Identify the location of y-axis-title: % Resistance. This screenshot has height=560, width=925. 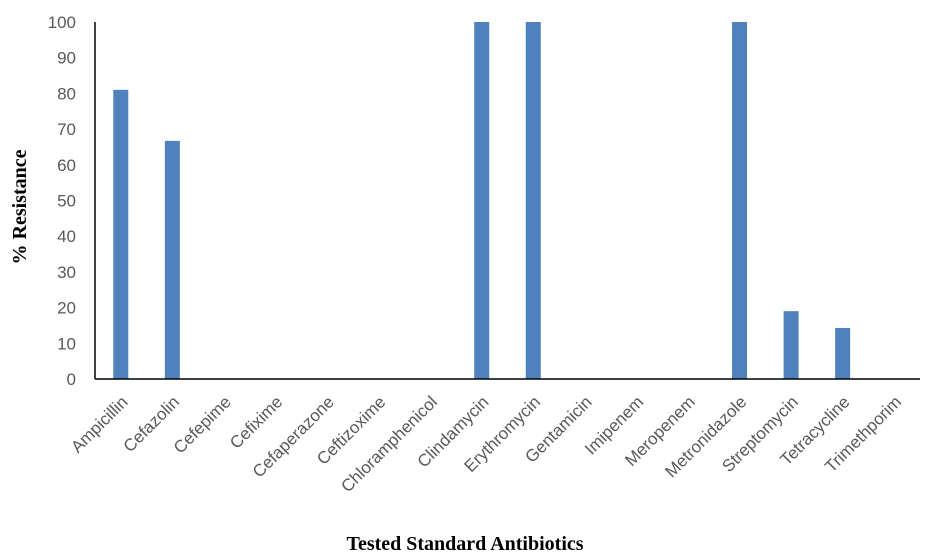
(20, 206).